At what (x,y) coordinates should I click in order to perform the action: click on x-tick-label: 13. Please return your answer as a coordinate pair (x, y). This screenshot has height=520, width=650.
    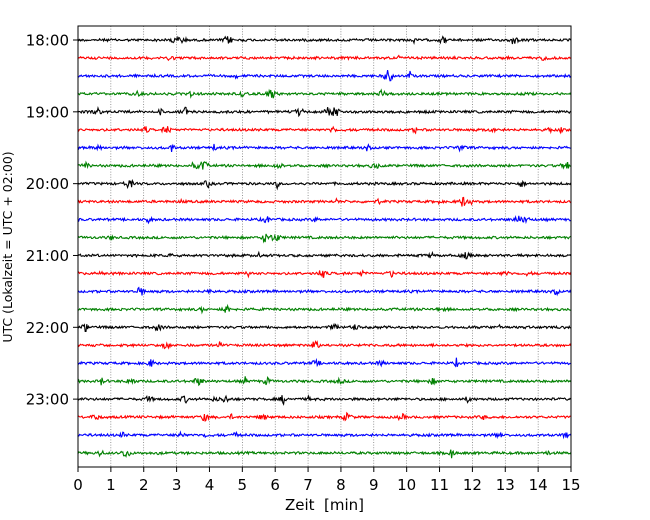
    Looking at the image, I should click on (505, 485).